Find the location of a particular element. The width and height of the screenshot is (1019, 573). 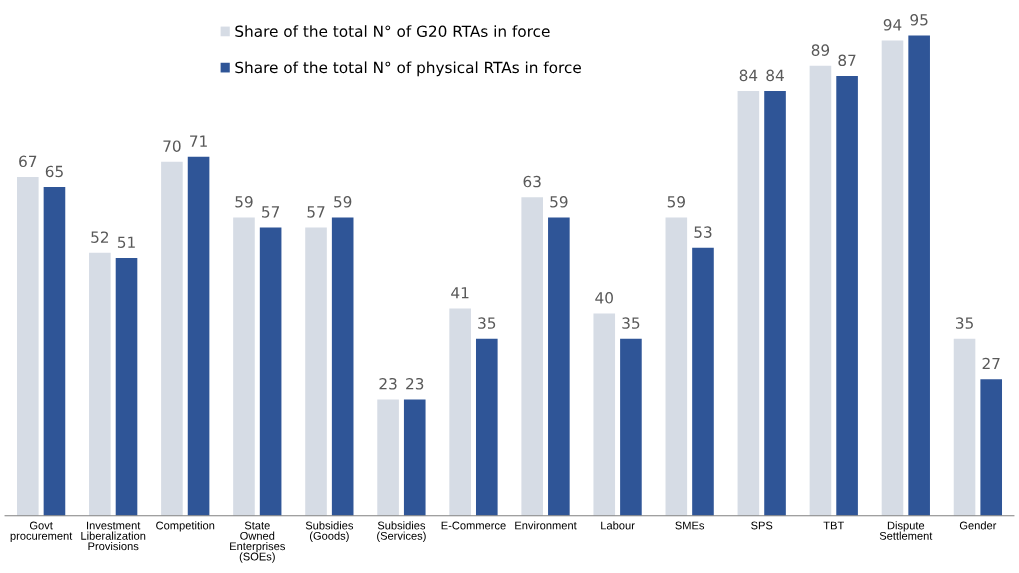

data-label: 87 is located at coordinates (847, 60).